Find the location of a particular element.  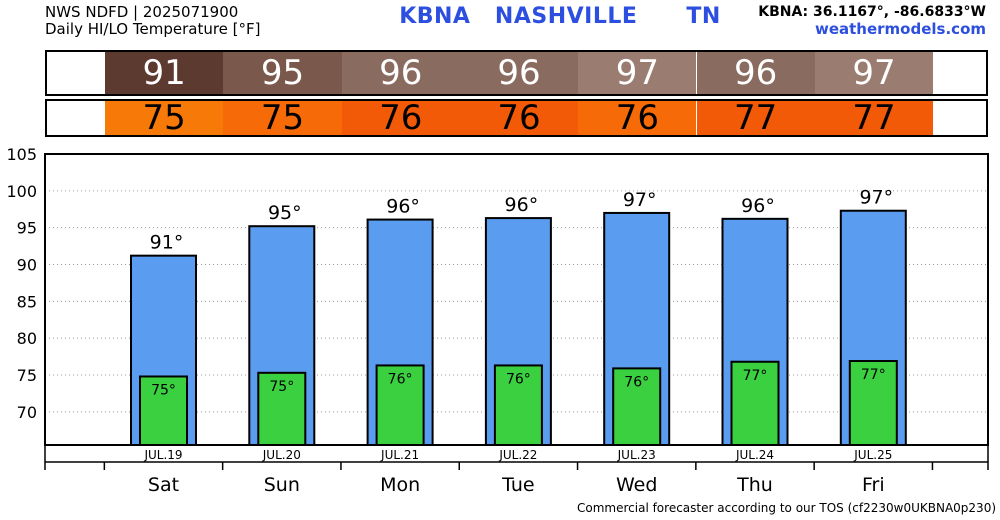

day-label: Fri is located at coordinates (873, 485).